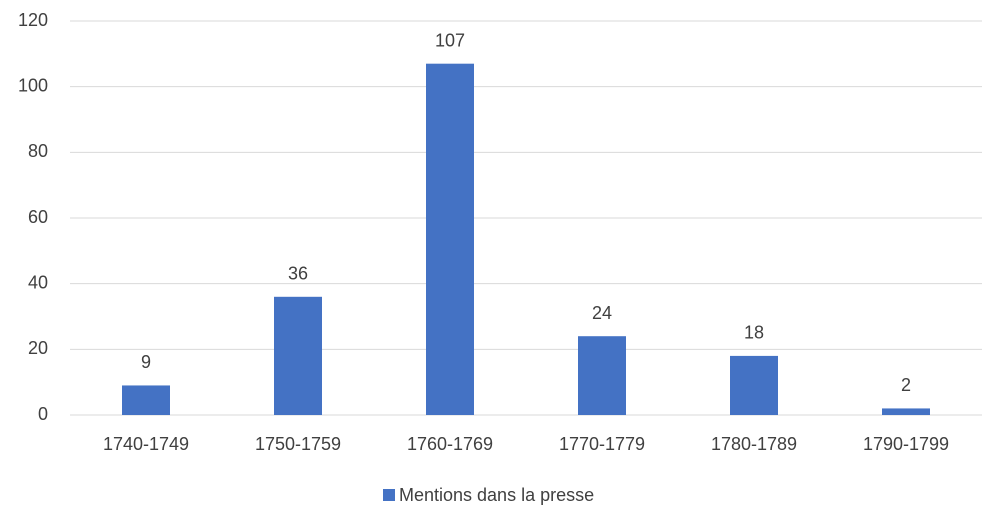 This screenshot has height=511, width=985. Describe the element at coordinates (754, 333) in the screenshot. I see `data-label: 18` at that location.